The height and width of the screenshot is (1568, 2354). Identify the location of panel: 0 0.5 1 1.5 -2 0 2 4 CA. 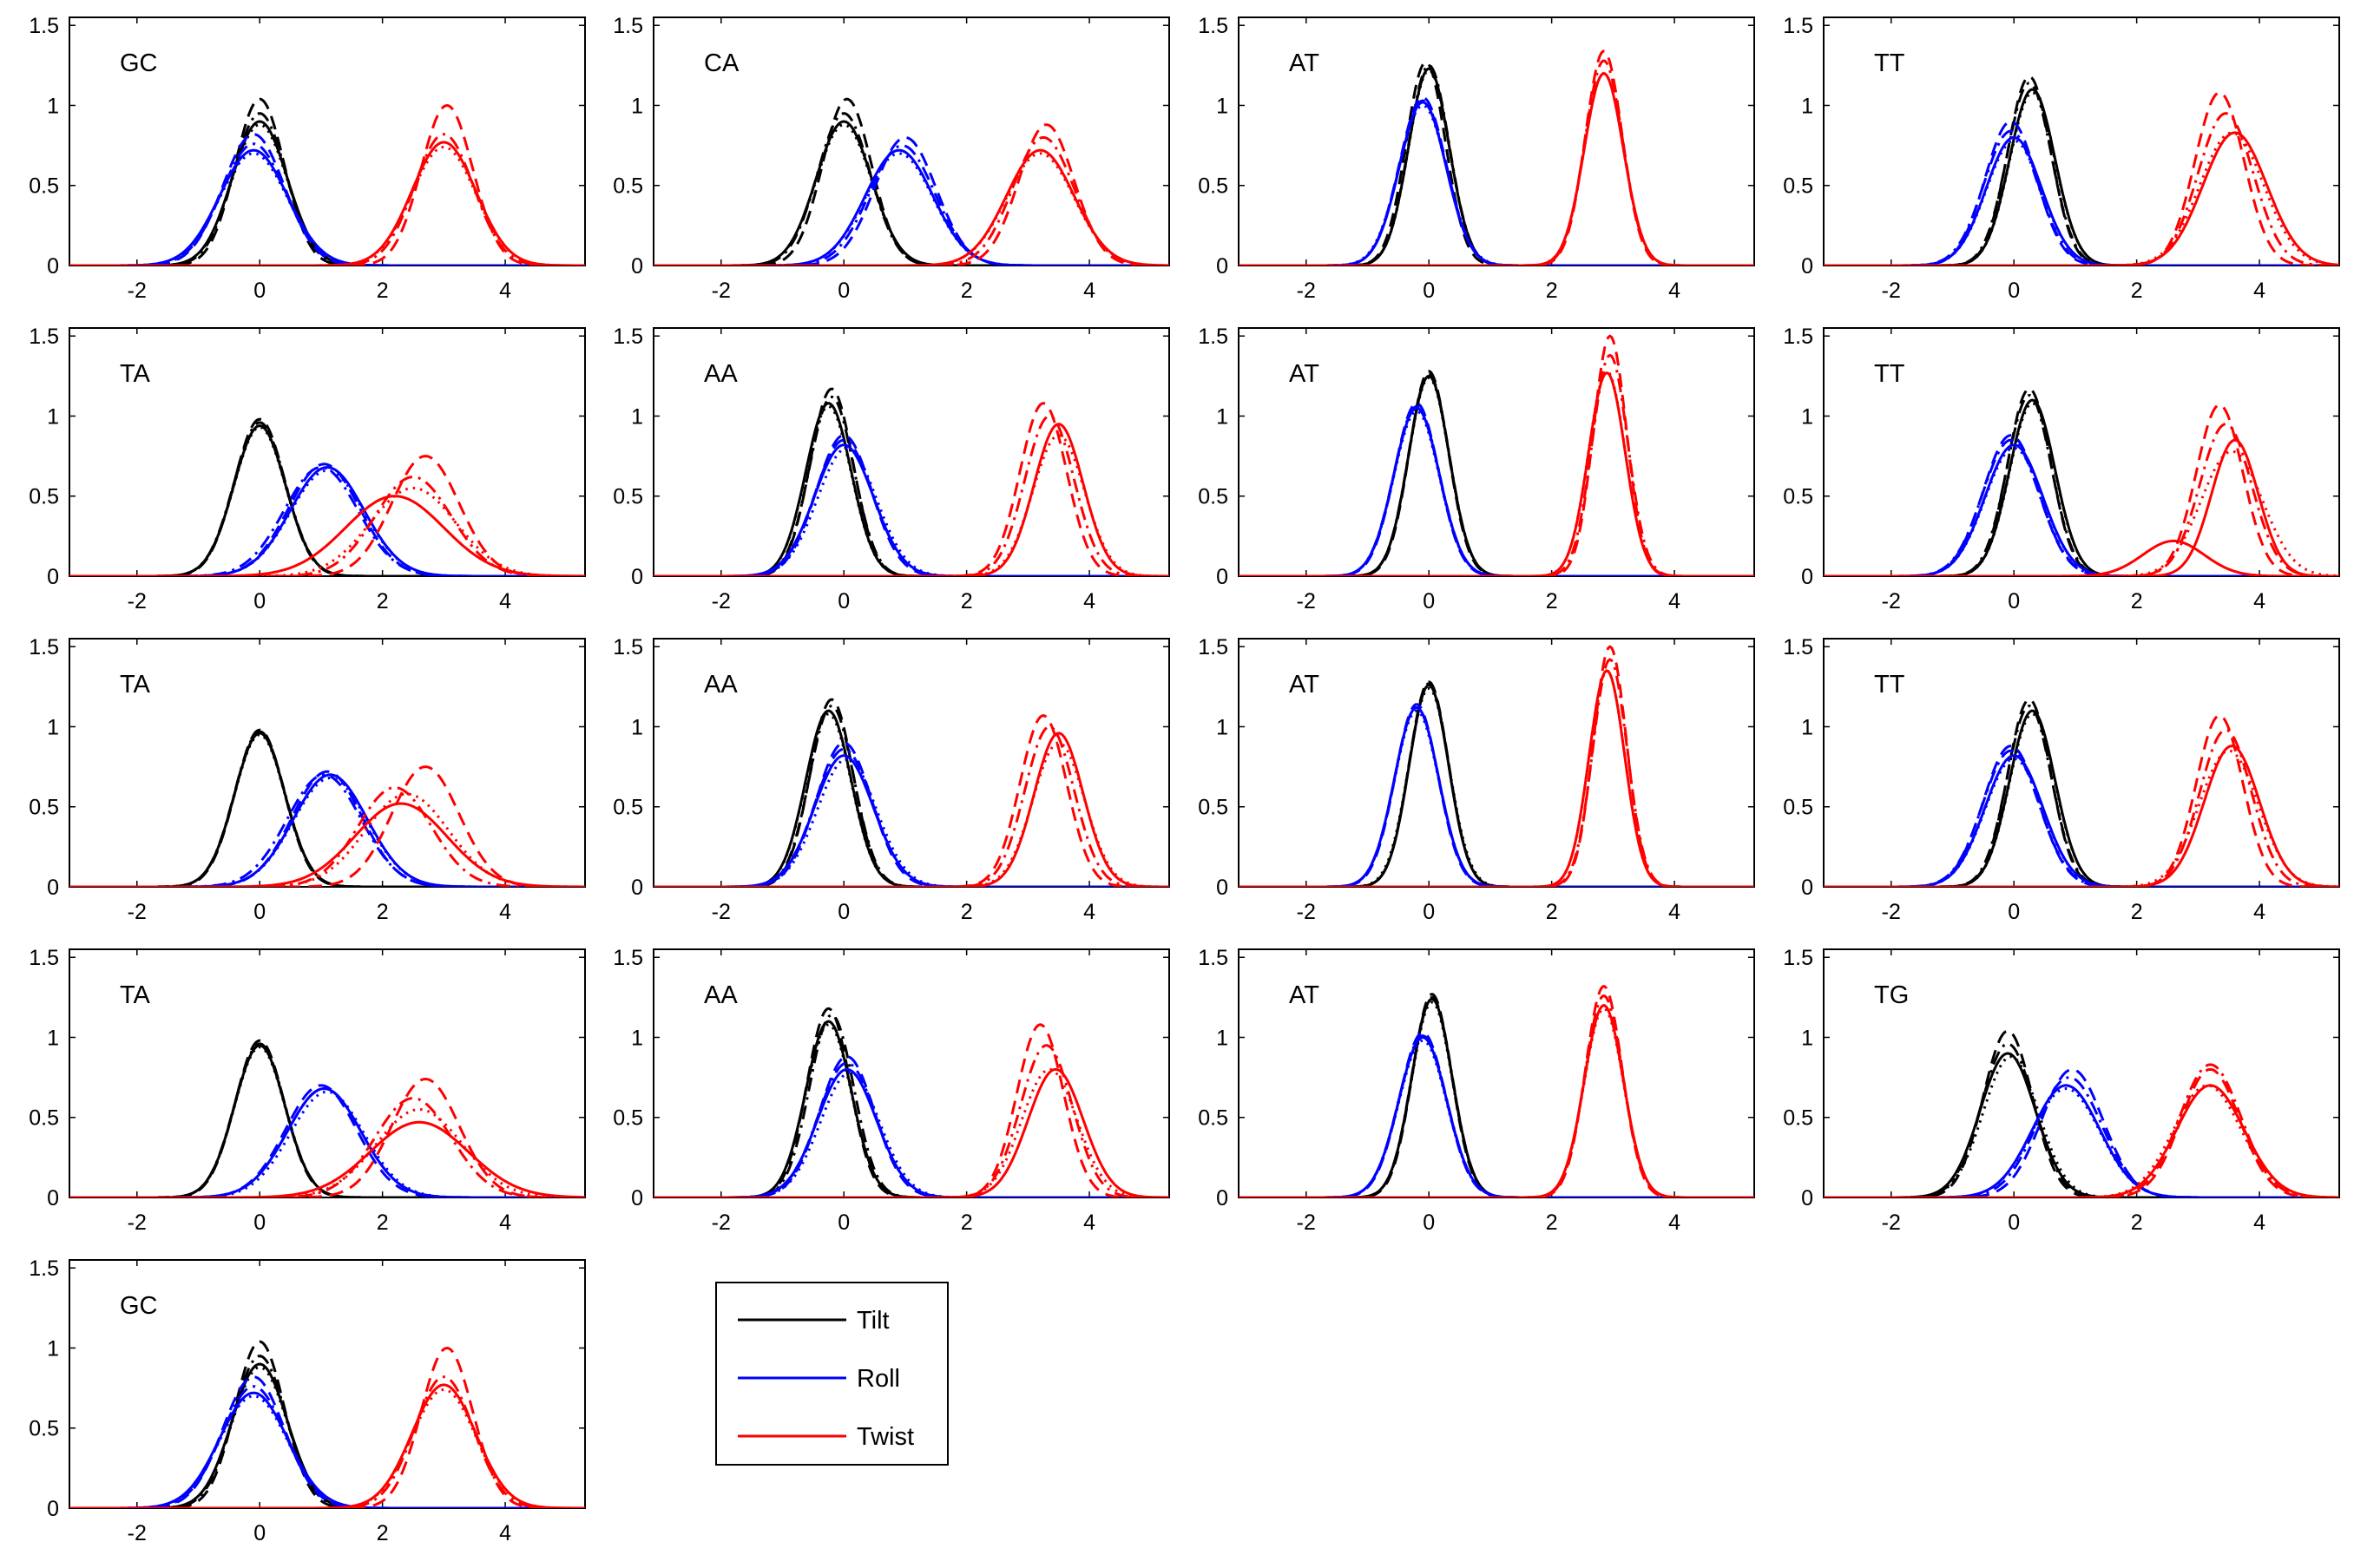
(892, 158).